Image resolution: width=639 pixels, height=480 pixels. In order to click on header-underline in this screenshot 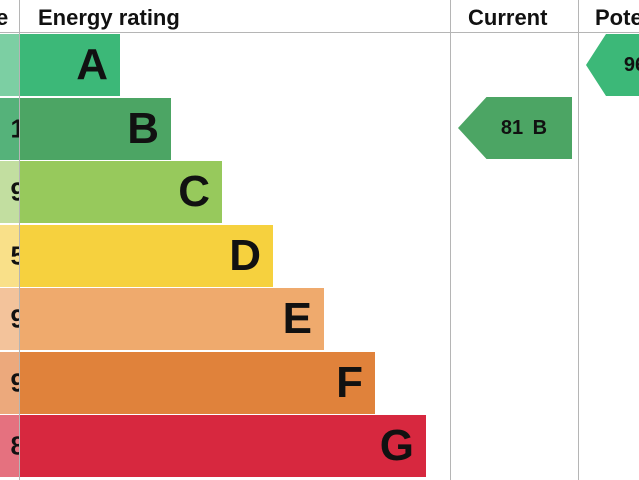, I will do `click(319, 32)`.